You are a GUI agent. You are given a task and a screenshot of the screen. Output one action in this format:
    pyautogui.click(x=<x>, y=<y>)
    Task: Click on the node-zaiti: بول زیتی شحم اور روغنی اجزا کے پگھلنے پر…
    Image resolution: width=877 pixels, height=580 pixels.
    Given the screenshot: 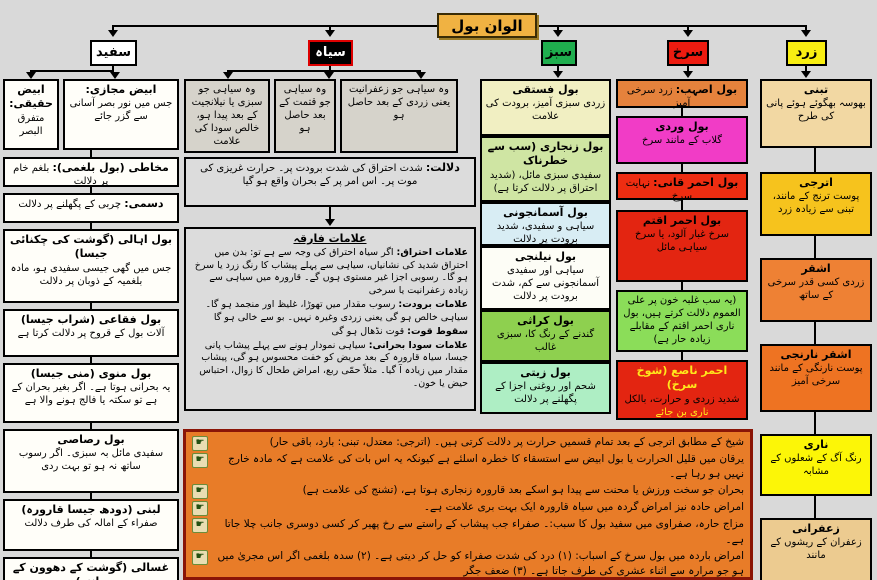 What is the action you would take?
    pyautogui.click(x=545, y=388)
    